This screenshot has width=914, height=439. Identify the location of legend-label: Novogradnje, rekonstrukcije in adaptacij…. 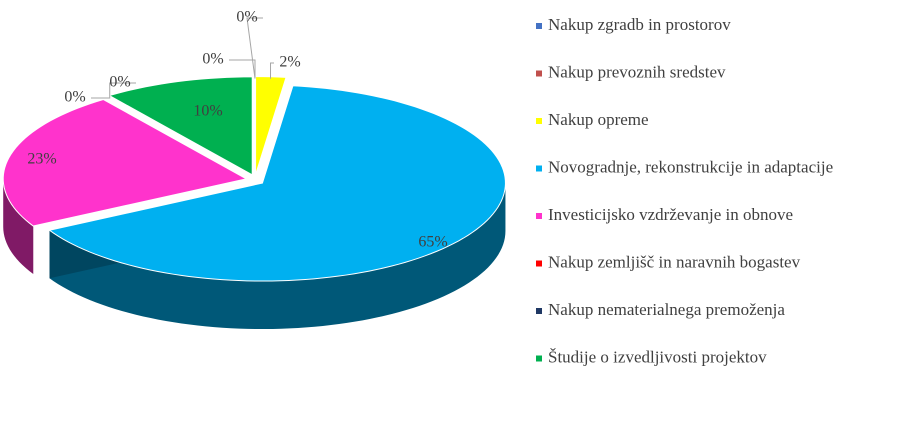
(690, 166).